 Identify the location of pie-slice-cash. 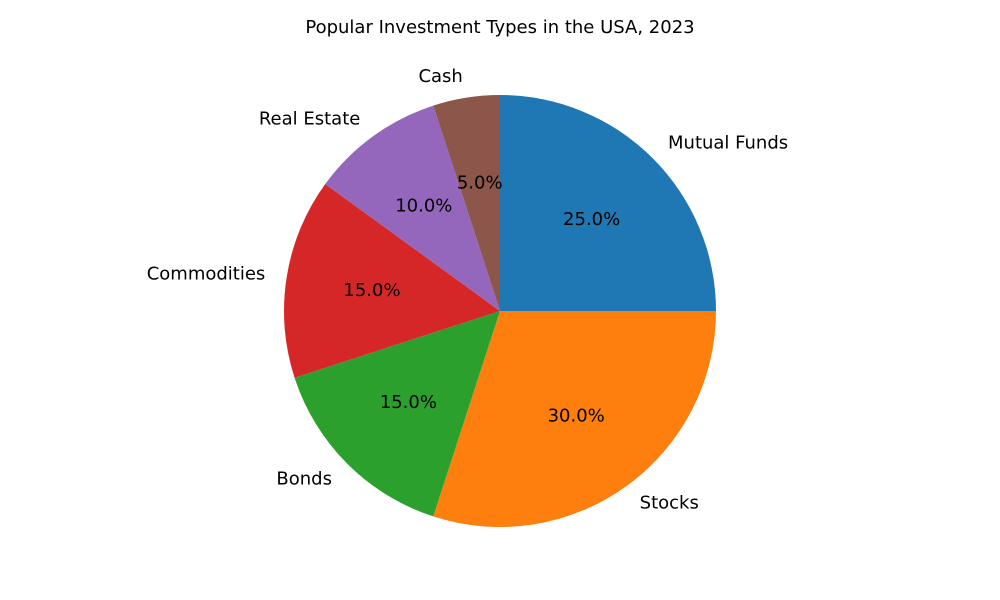
(466, 203).